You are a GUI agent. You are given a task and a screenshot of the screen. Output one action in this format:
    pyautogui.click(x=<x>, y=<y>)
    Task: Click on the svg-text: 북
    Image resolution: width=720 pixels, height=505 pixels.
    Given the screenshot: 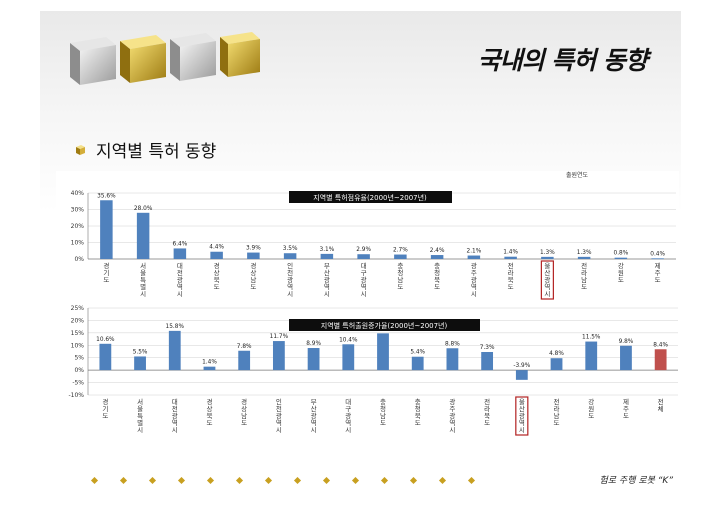 What is the action you would take?
    pyautogui.click(x=217, y=280)
    